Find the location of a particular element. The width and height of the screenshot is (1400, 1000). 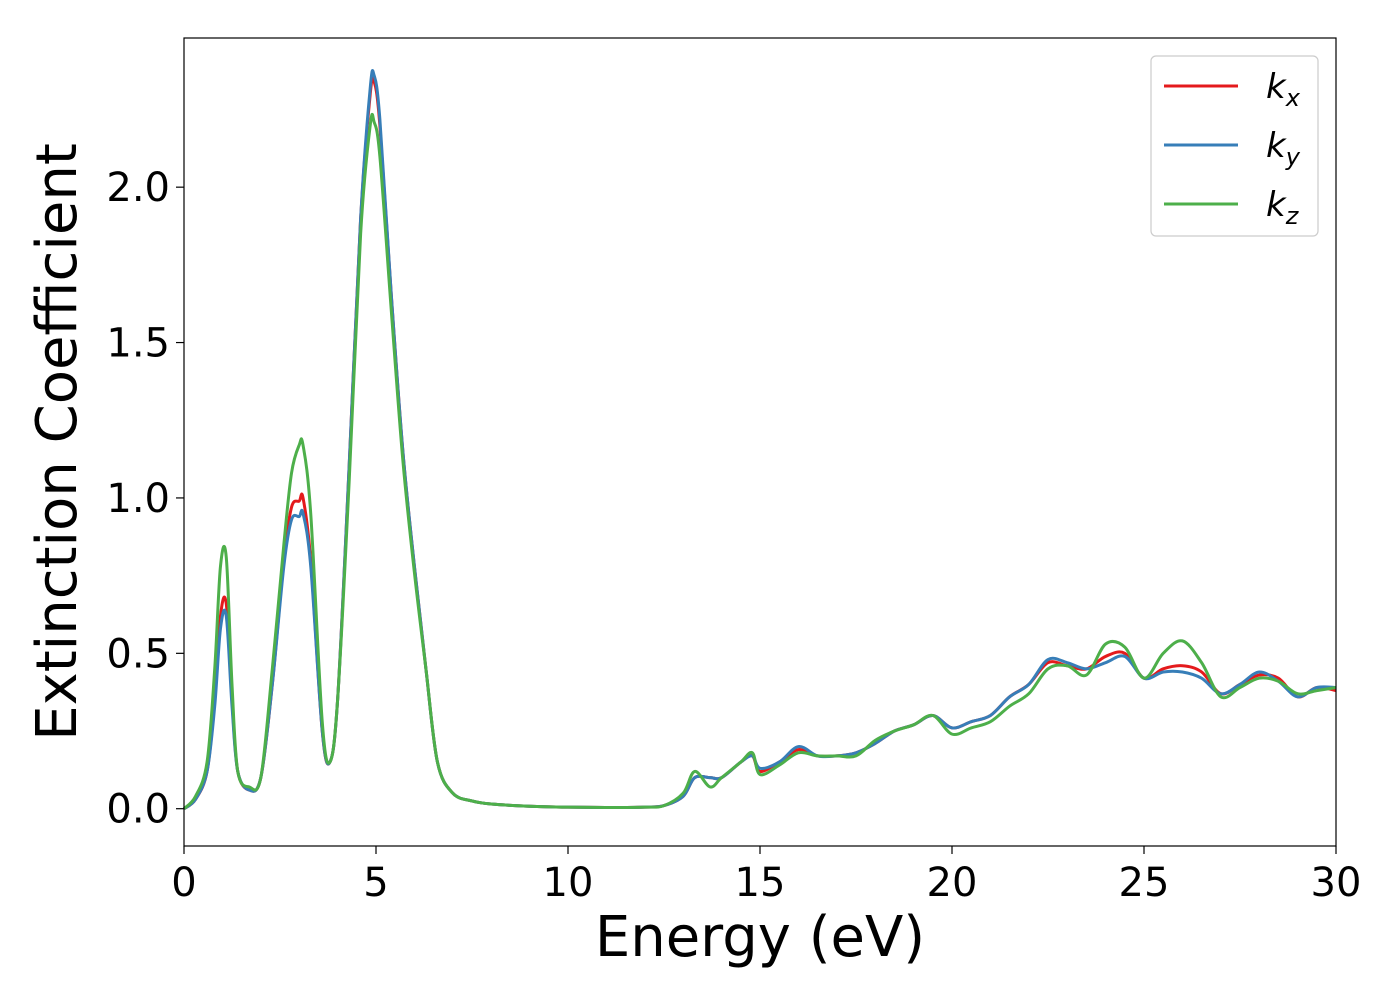

x-tick-label: 30 is located at coordinates (1336, 883).